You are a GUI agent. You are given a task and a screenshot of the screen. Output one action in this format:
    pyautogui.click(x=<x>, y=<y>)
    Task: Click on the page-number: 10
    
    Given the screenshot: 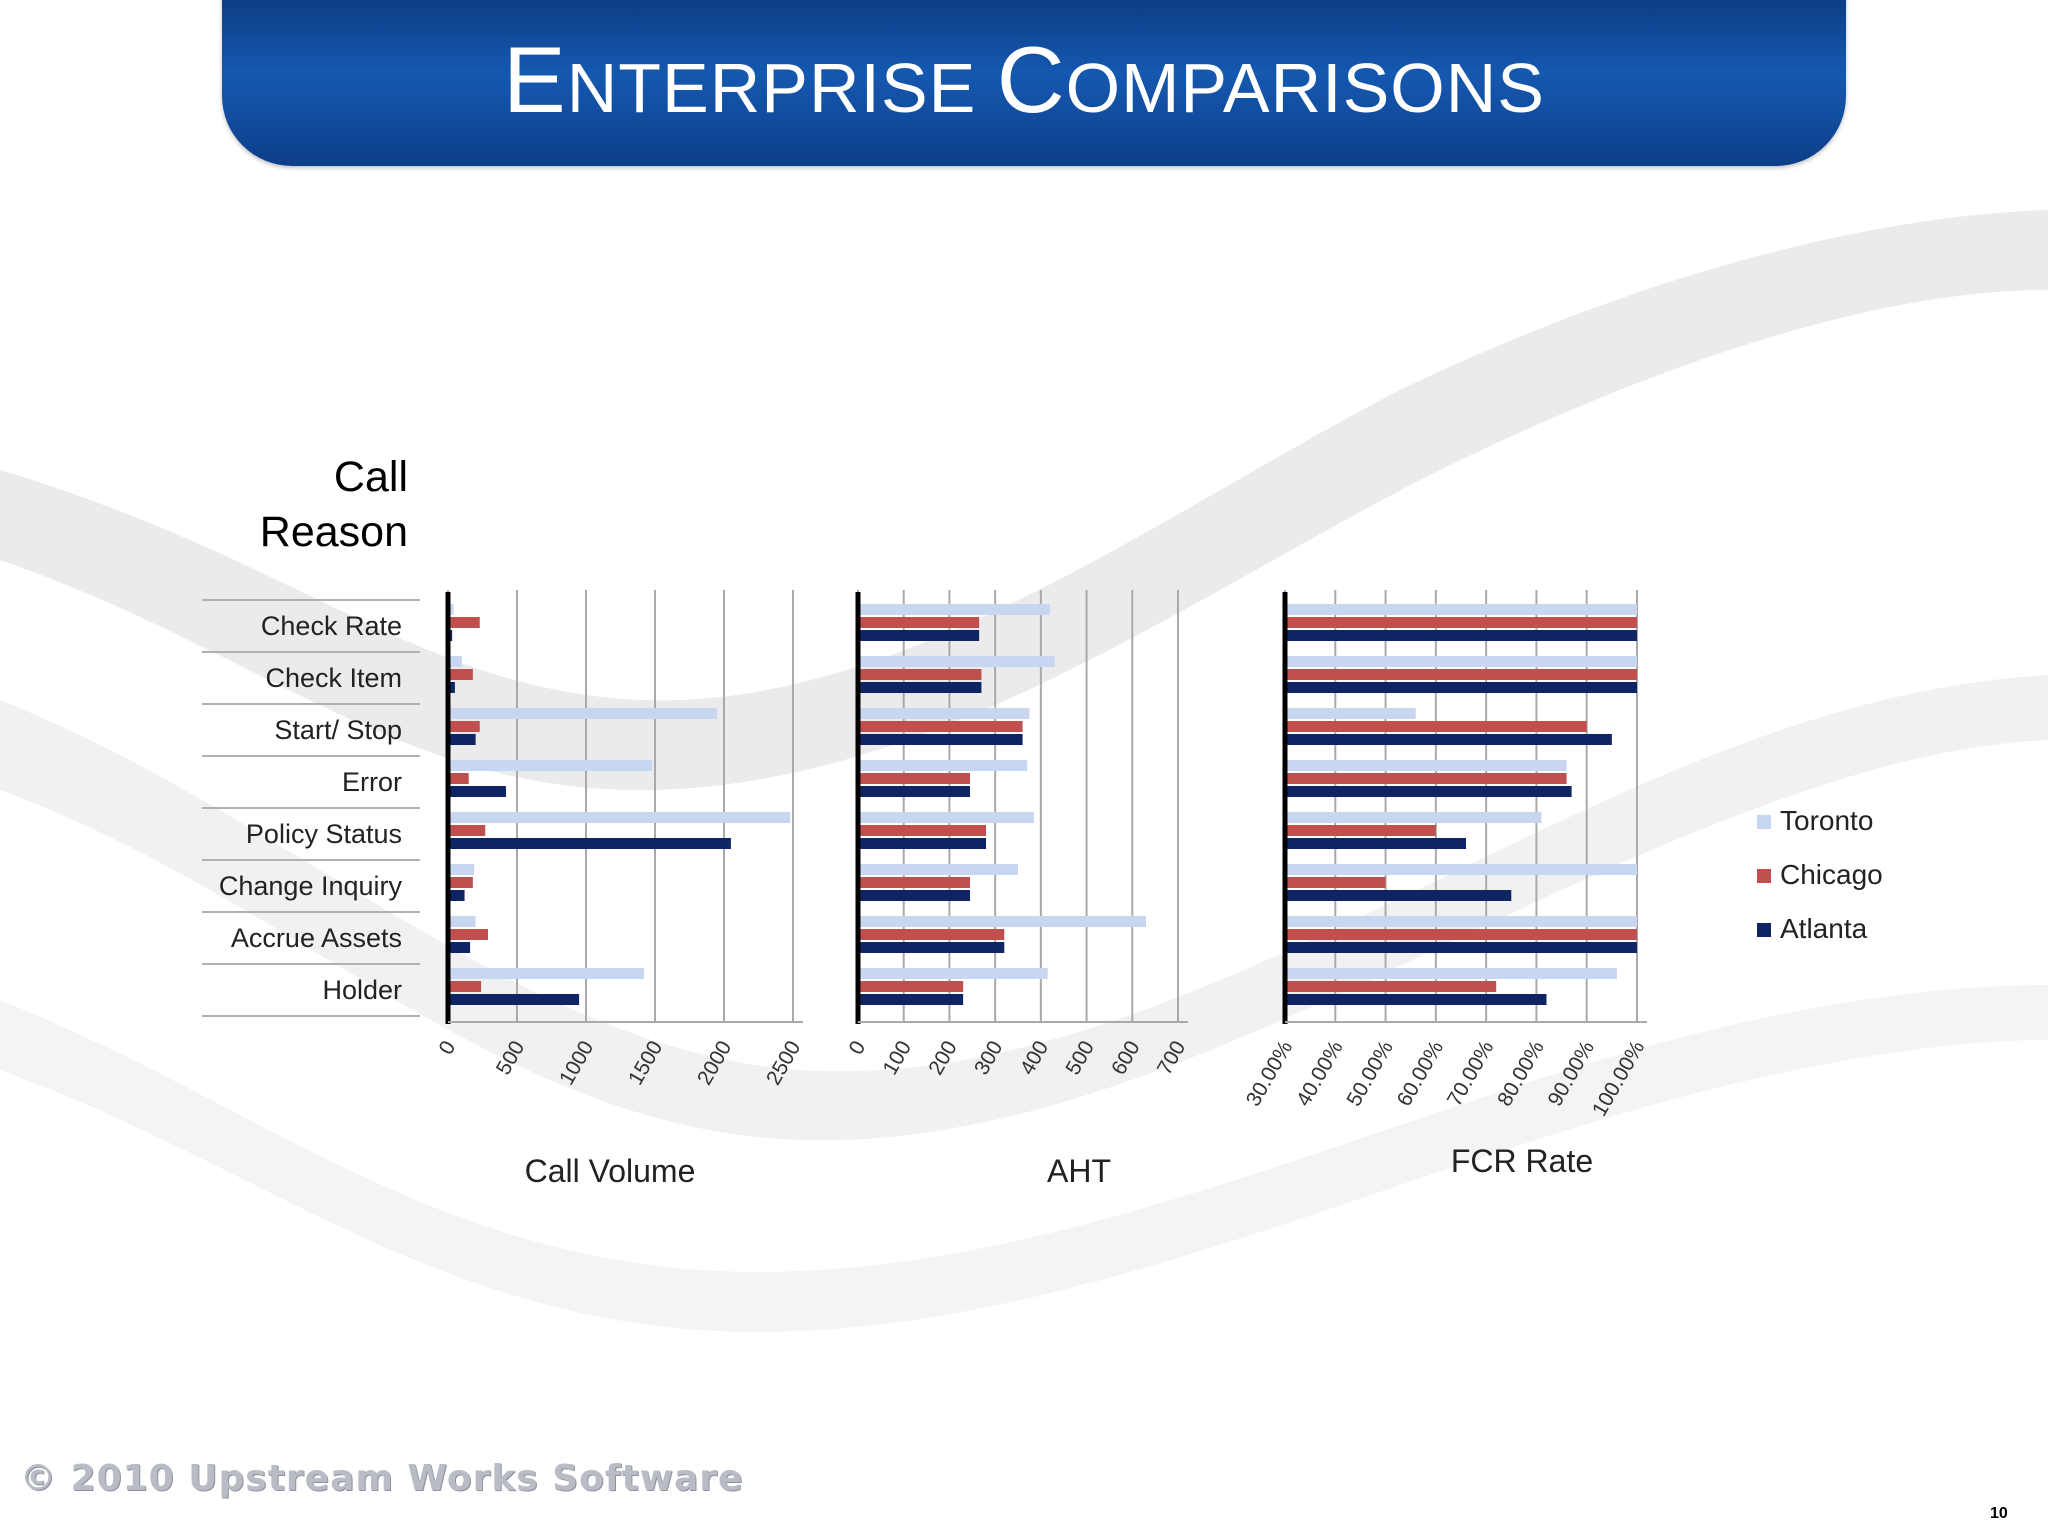 What is the action you would take?
    pyautogui.click(x=1999, y=1513)
    